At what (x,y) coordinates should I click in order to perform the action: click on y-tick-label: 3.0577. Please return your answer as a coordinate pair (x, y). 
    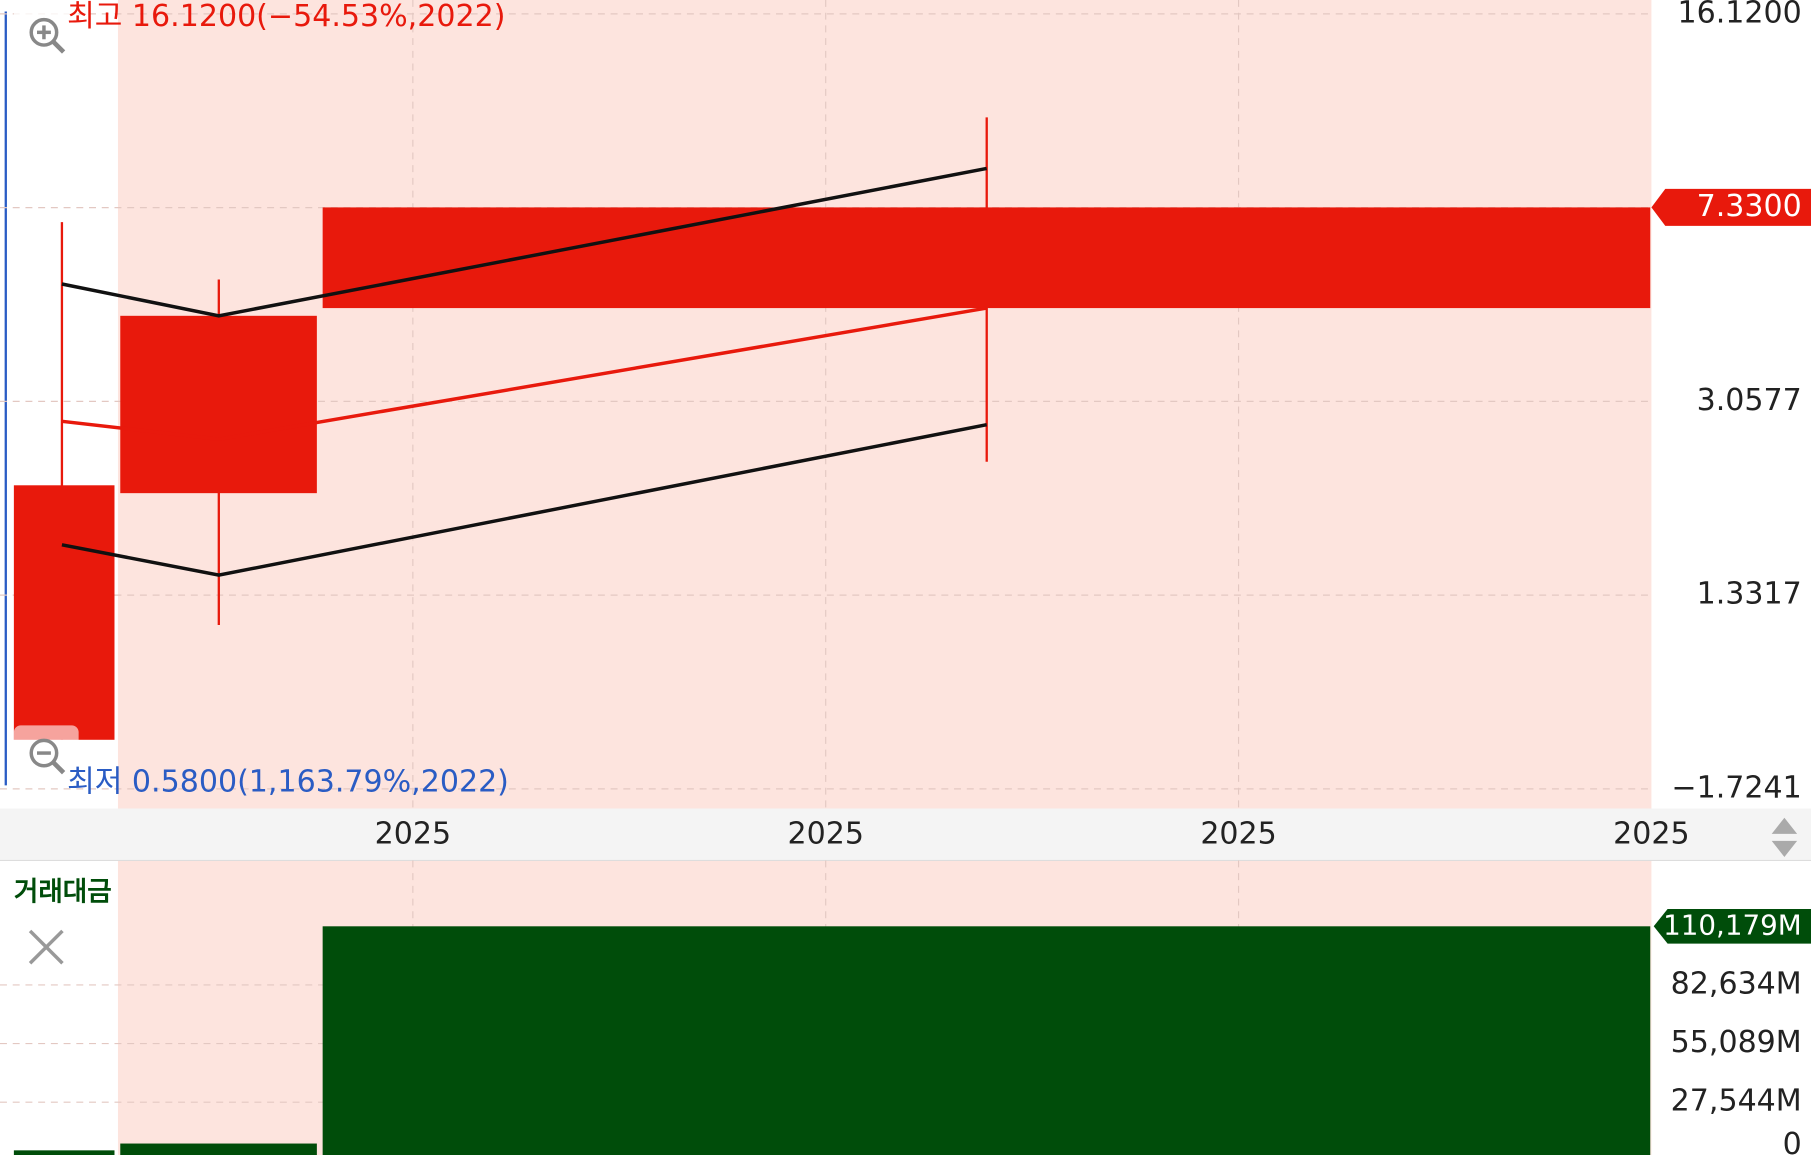
    Looking at the image, I should click on (1749, 400).